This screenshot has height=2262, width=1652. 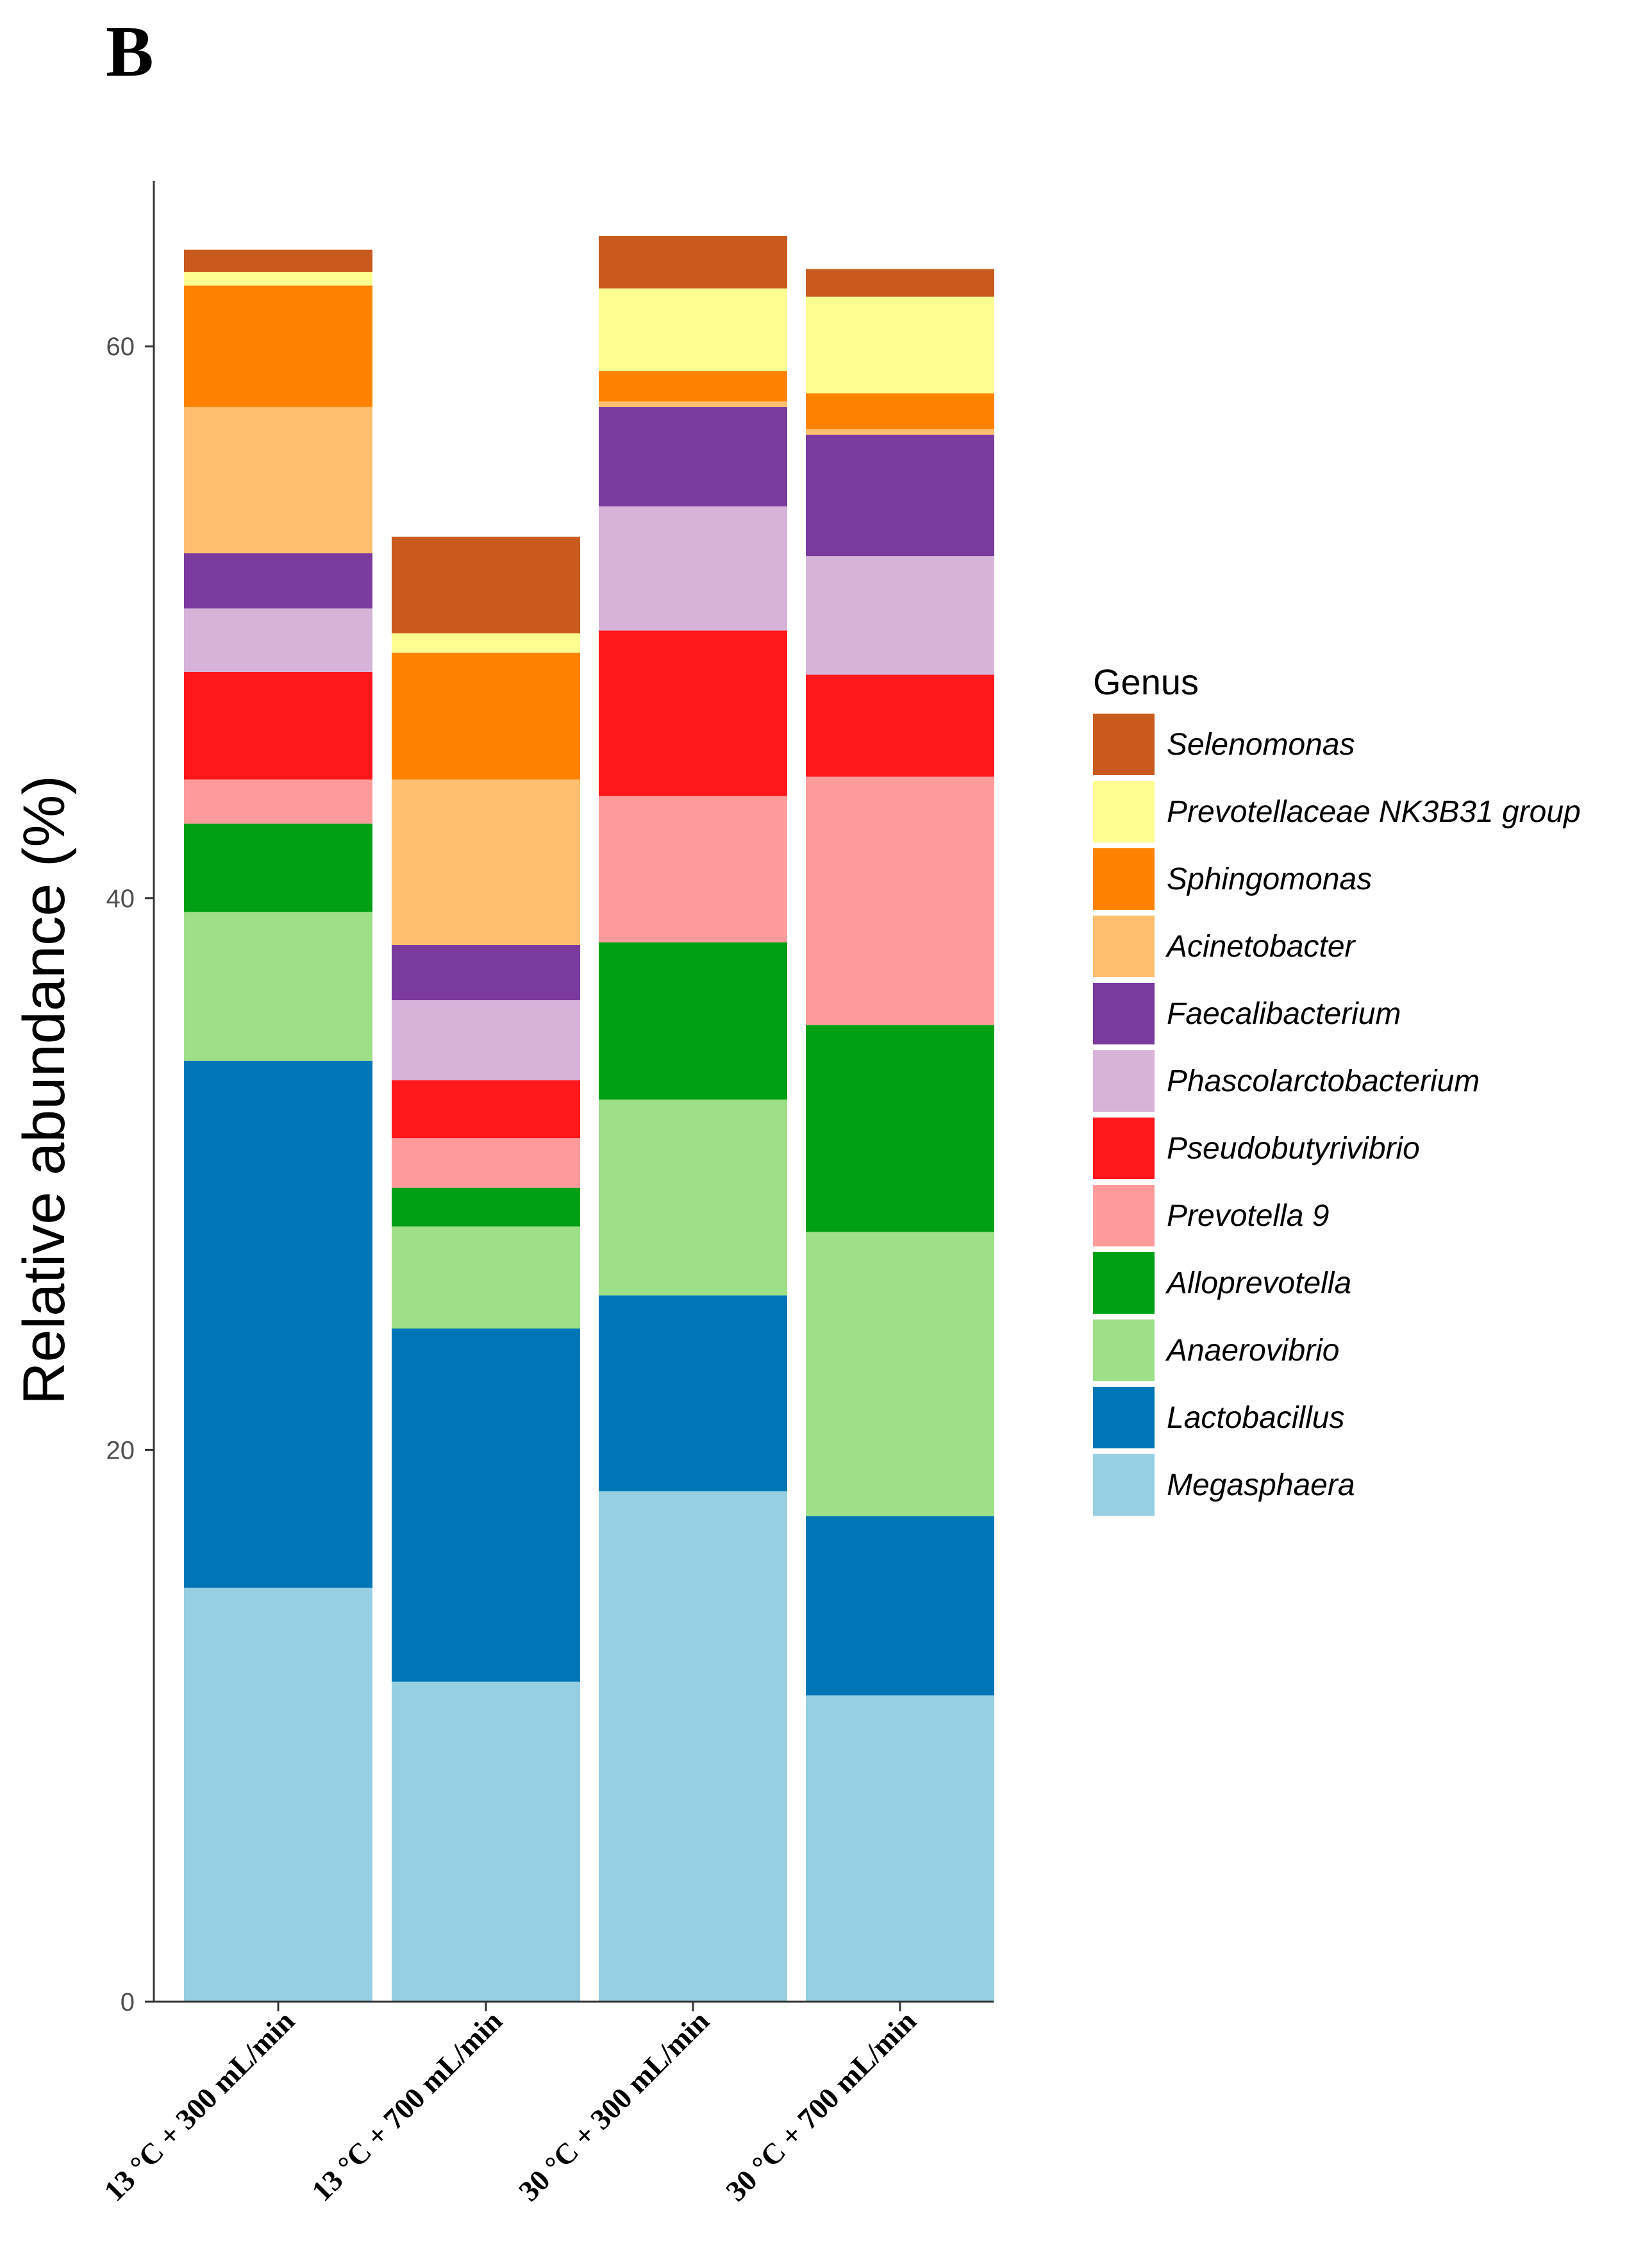 What do you see at coordinates (120, 347) in the screenshot?
I see `y-tick-label: 60` at bounding box center [120, 347].